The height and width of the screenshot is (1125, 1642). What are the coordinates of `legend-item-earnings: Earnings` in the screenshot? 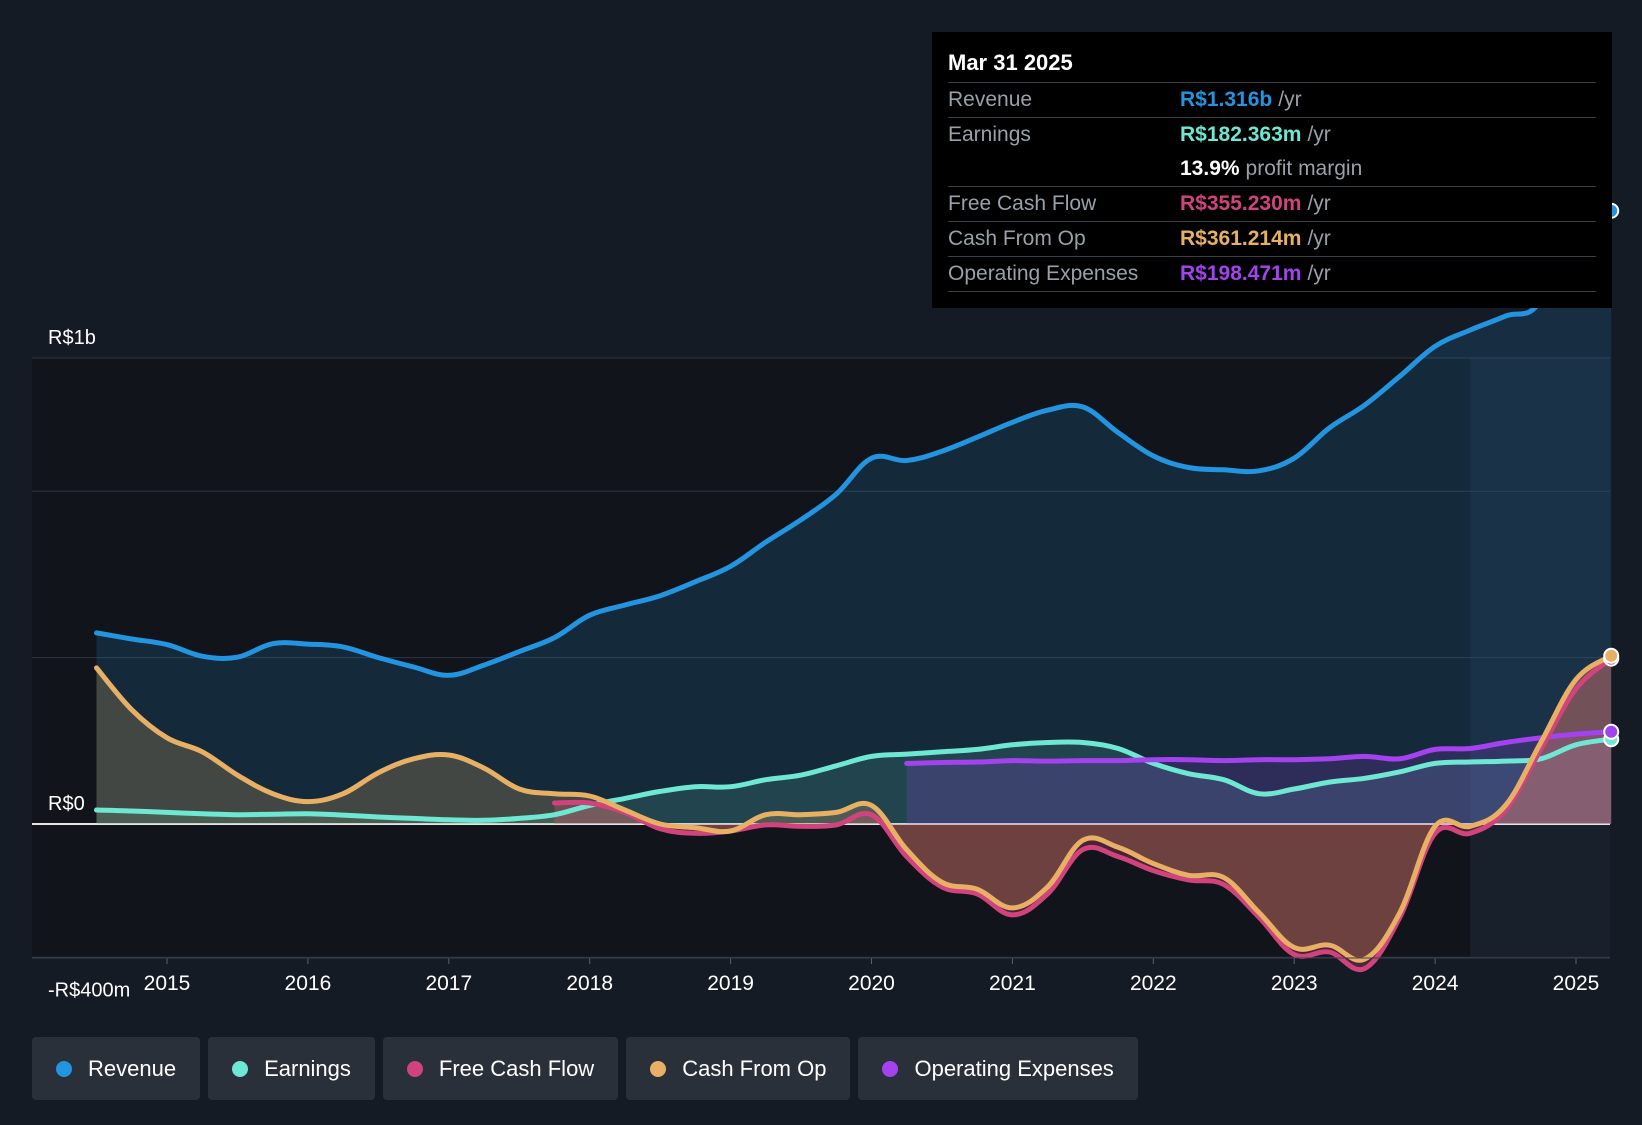 It's located at (291, 1068).